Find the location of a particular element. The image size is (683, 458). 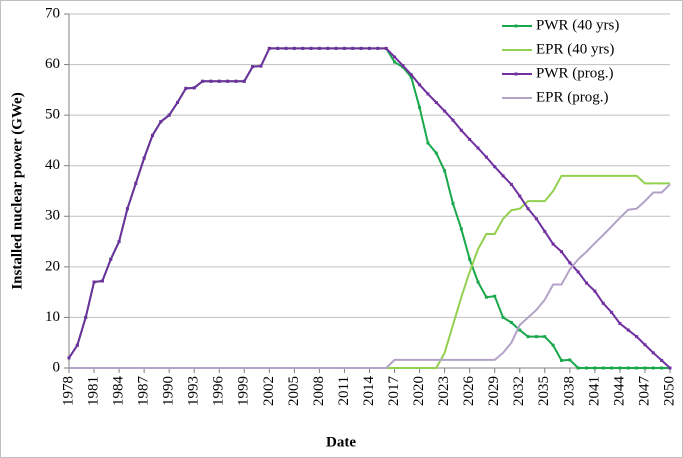

x-axis-label: Date is located at coordinates (341, 442).